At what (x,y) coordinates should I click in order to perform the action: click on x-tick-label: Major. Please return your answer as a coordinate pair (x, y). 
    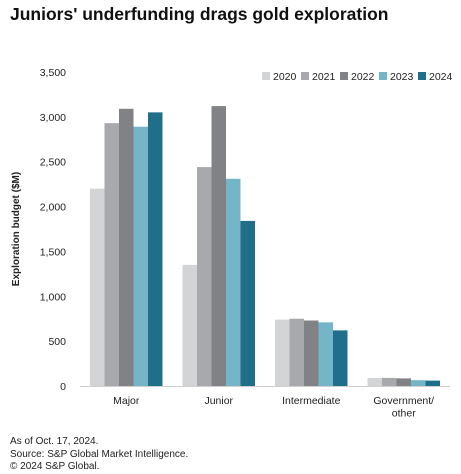
    Looking at the image, I should click on (126, 401).